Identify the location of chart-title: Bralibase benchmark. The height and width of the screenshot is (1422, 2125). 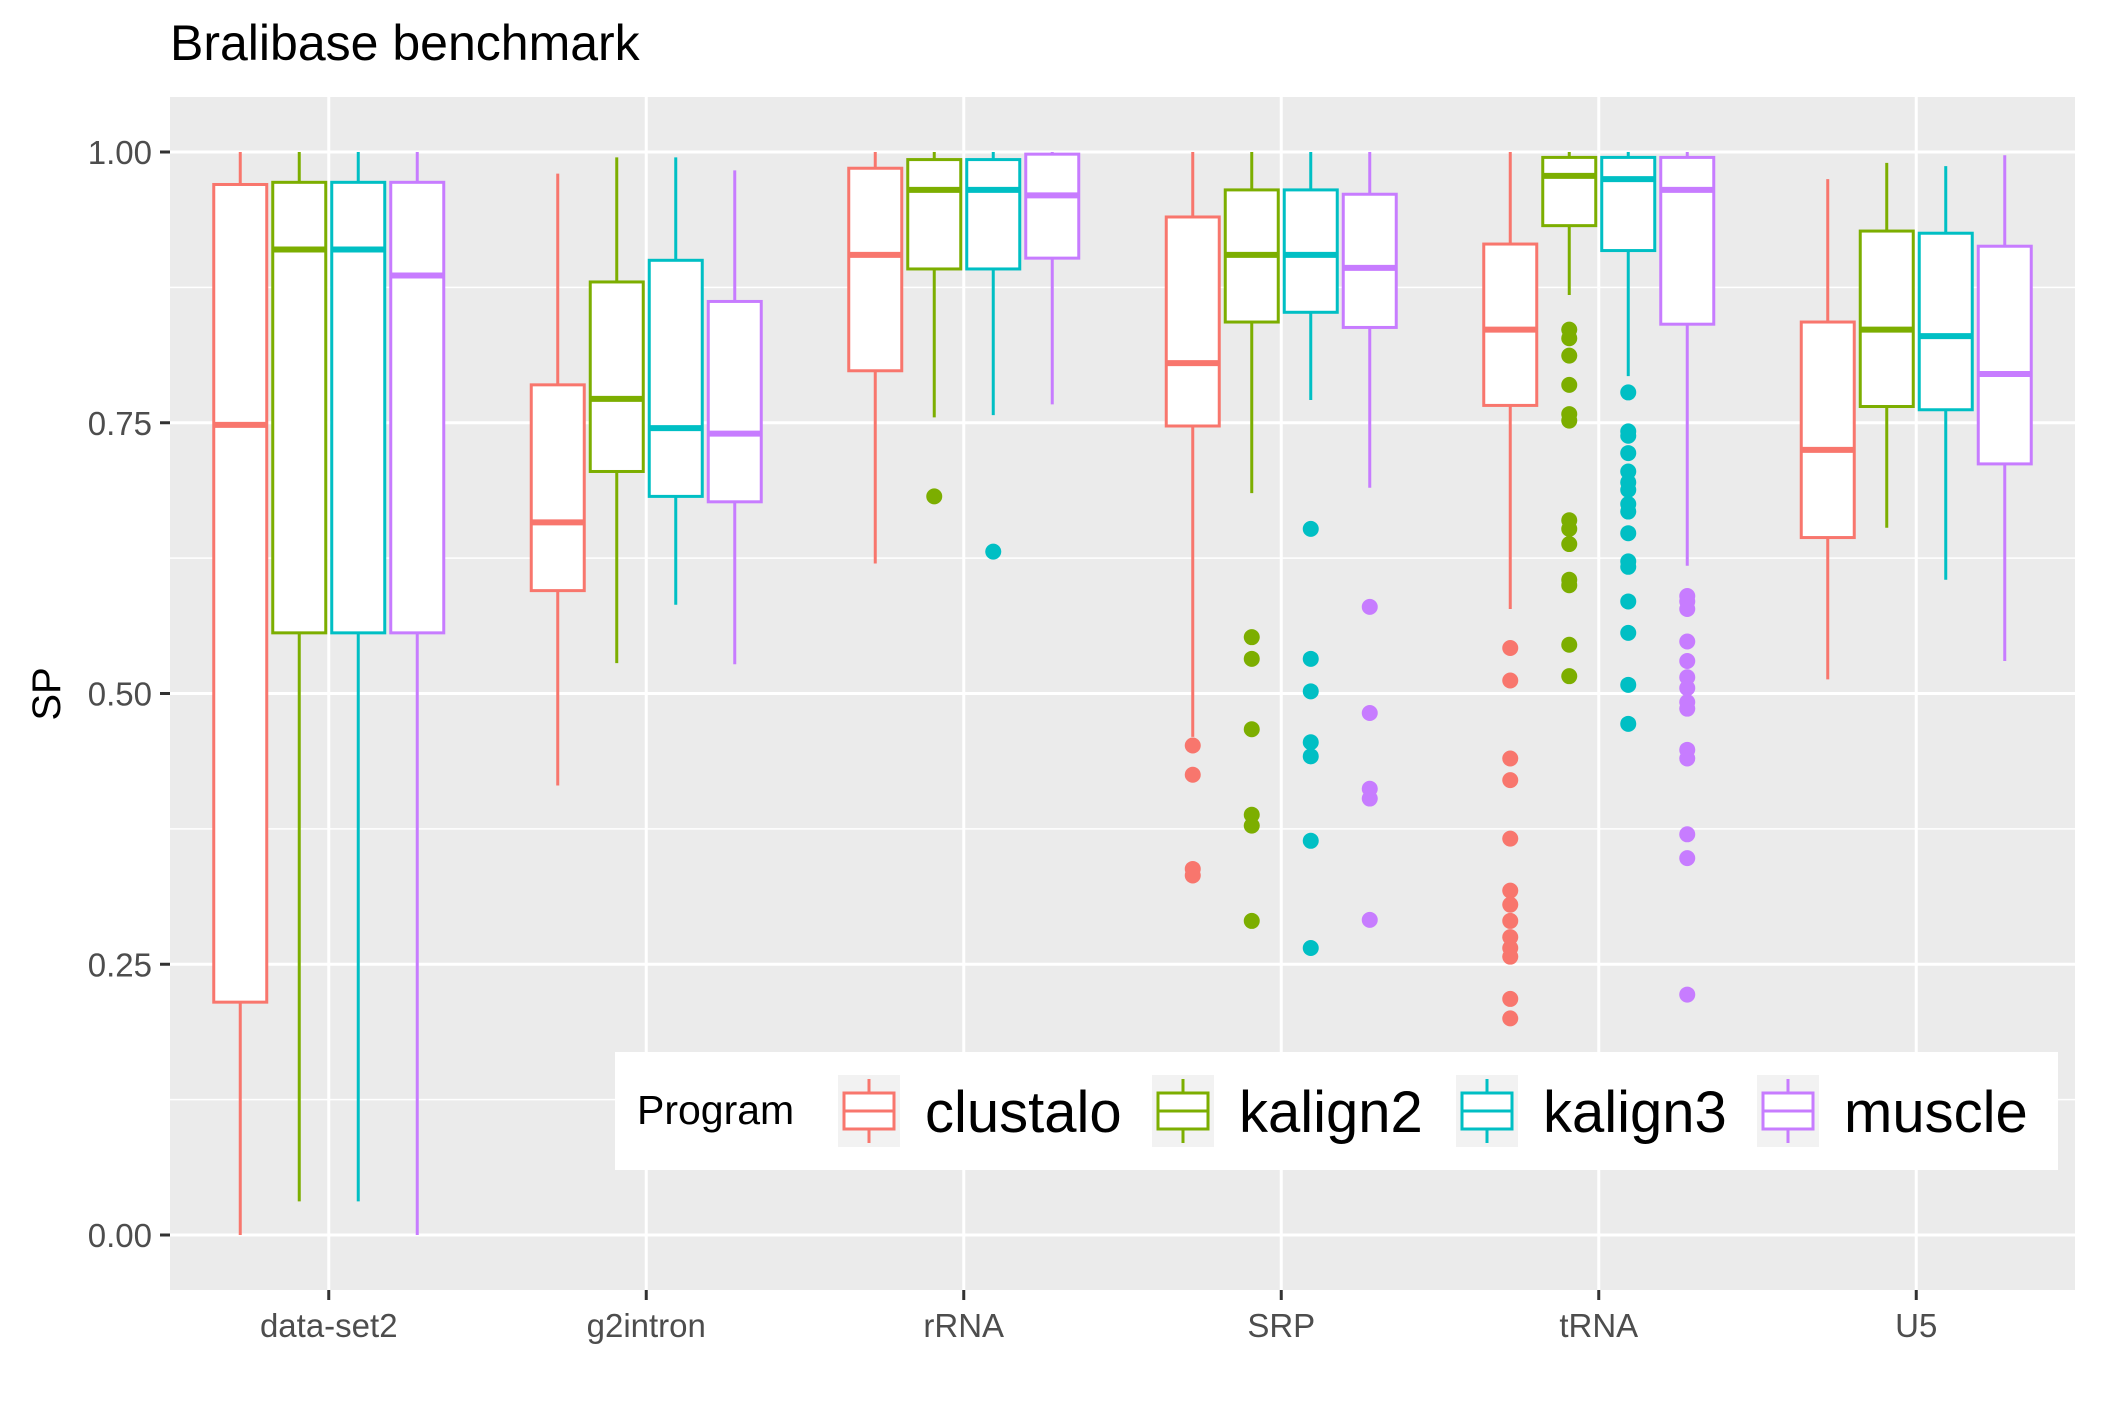
(405, 43).